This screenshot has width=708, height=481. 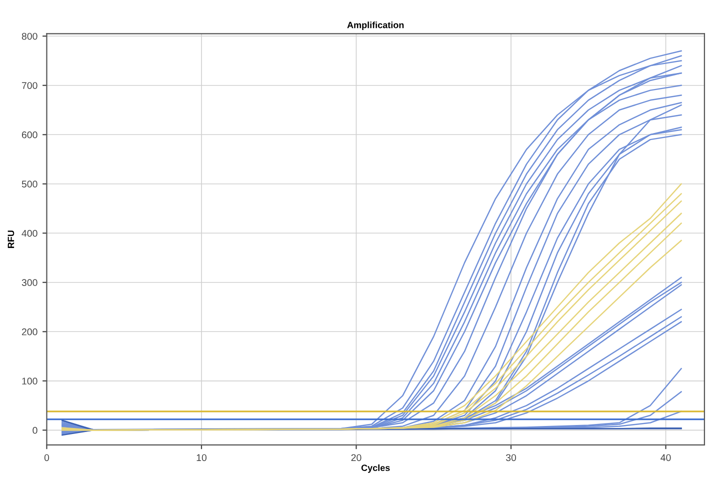 I want to click on y-tick-label: 500, so click(x=30, y=184).